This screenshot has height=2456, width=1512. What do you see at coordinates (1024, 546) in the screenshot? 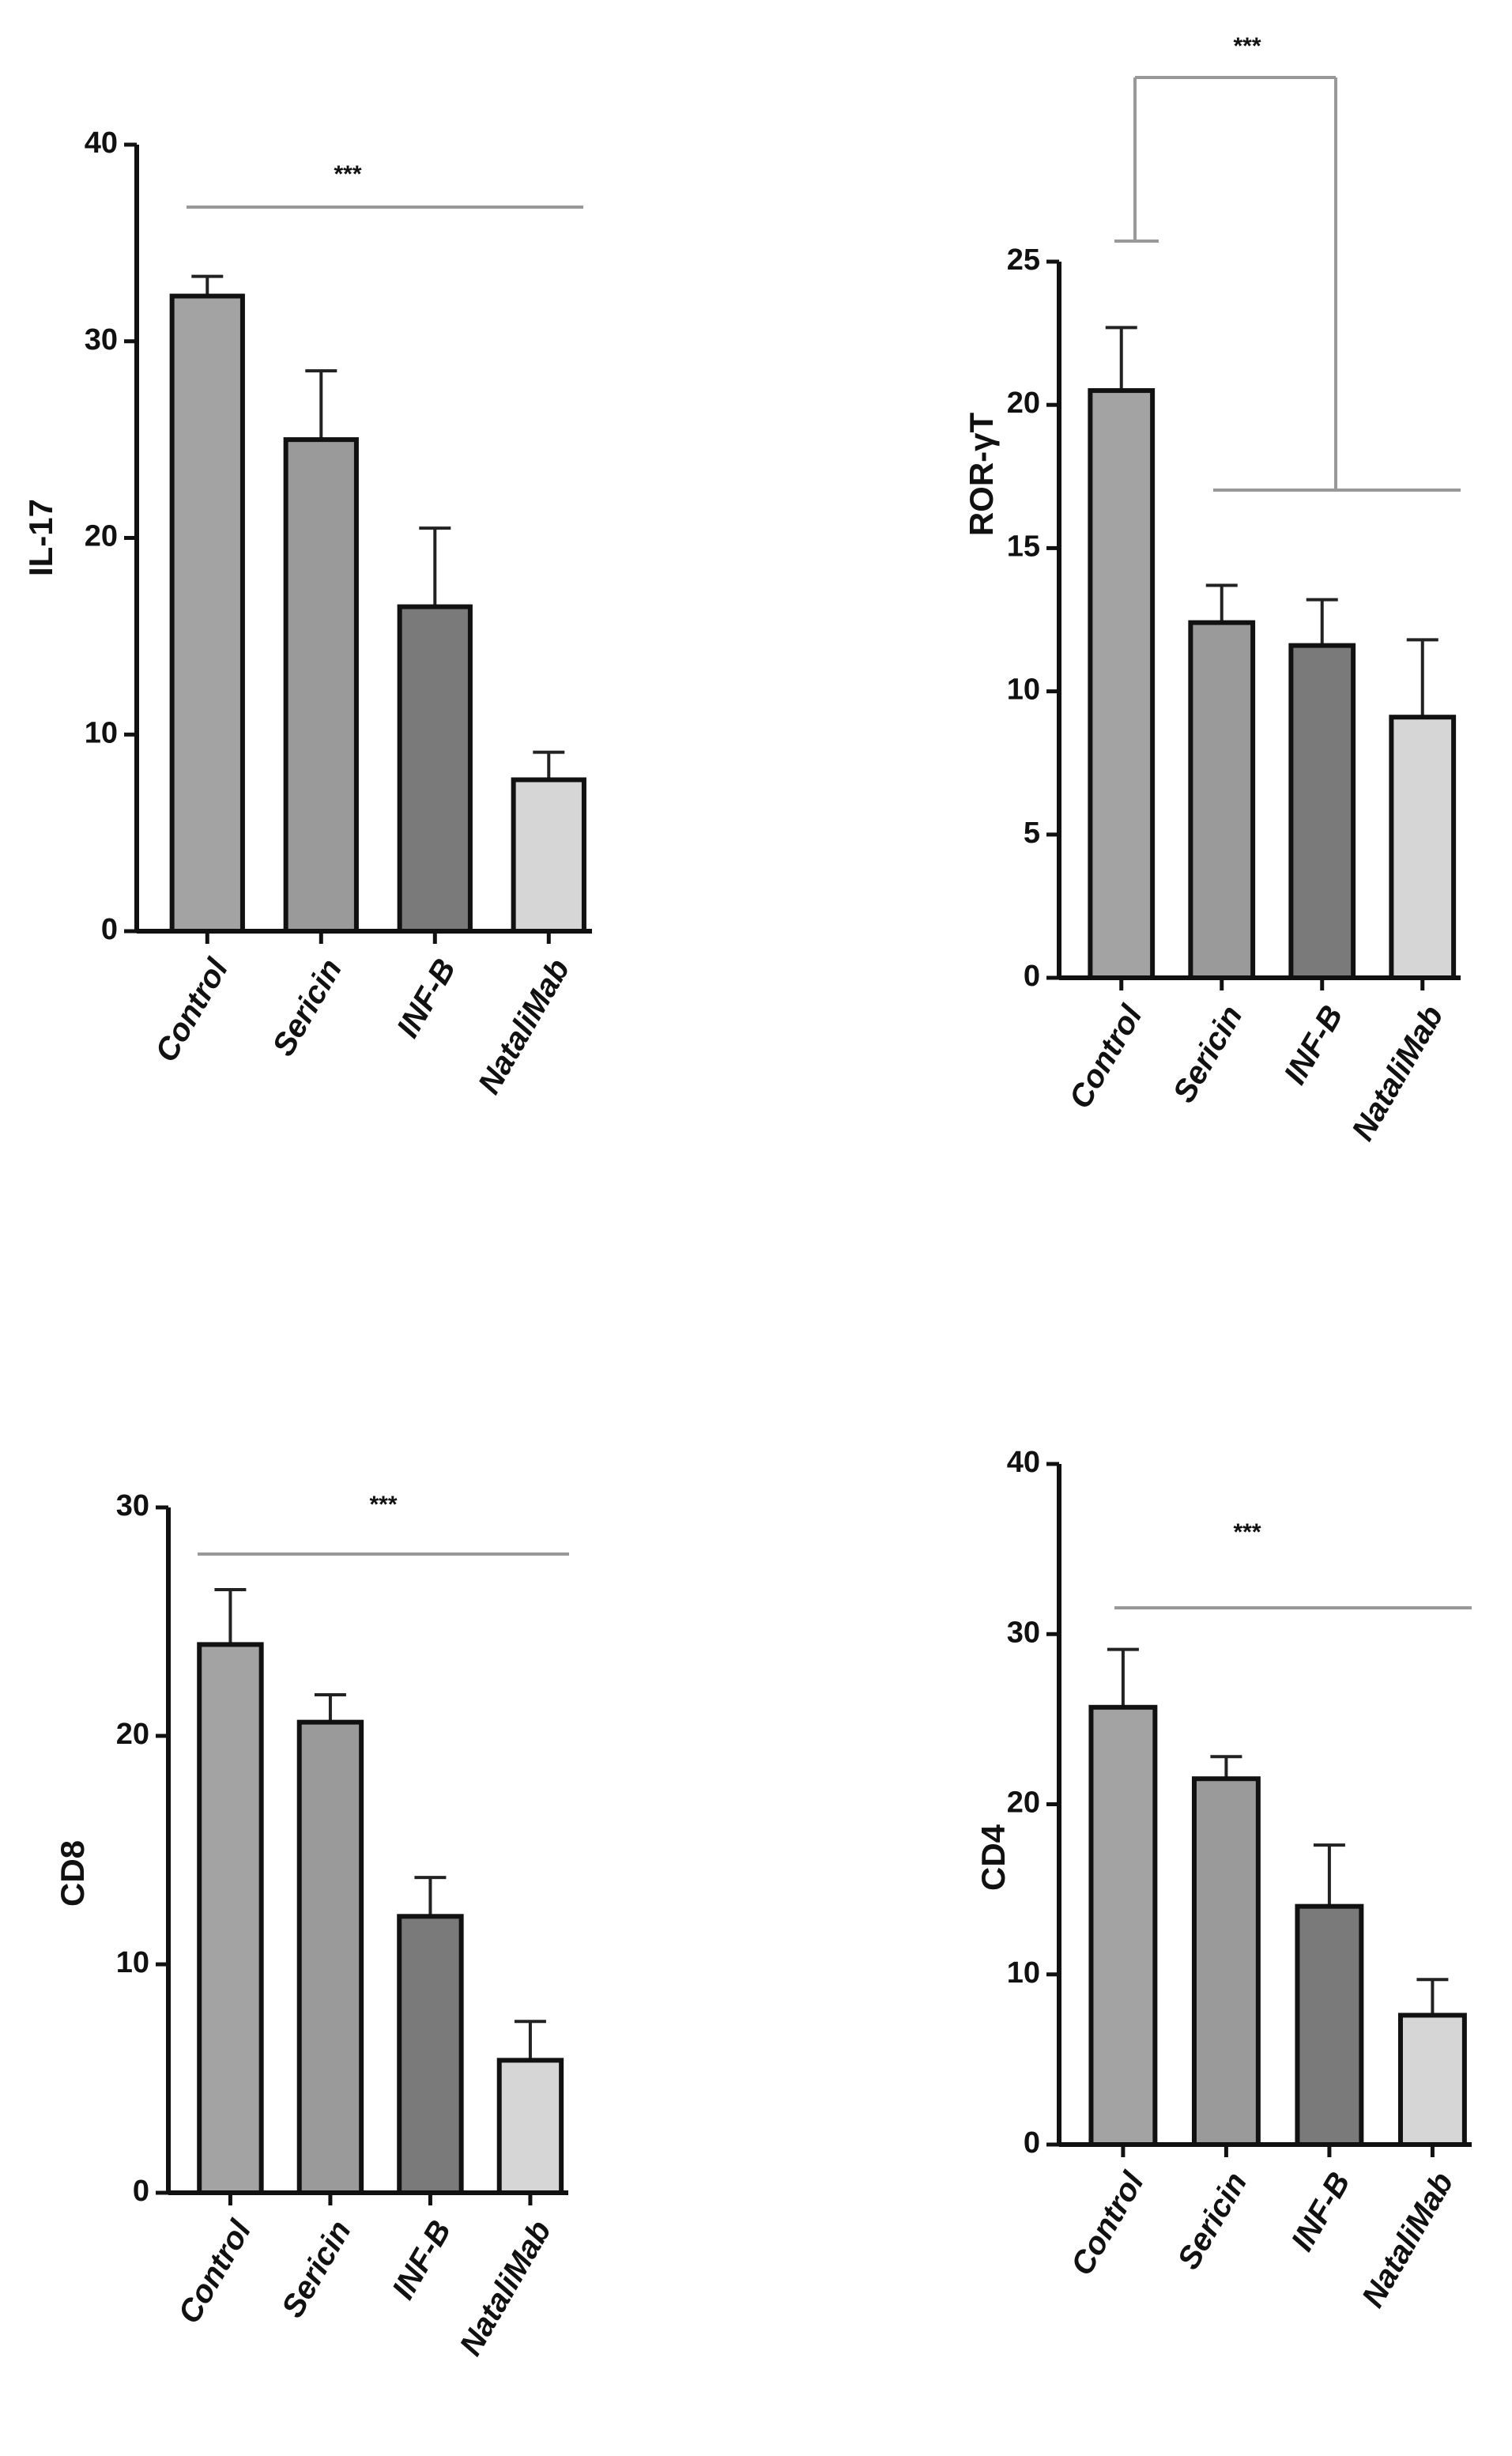
I see `y-tick-label: 15` at bounding box center [1024, 546].